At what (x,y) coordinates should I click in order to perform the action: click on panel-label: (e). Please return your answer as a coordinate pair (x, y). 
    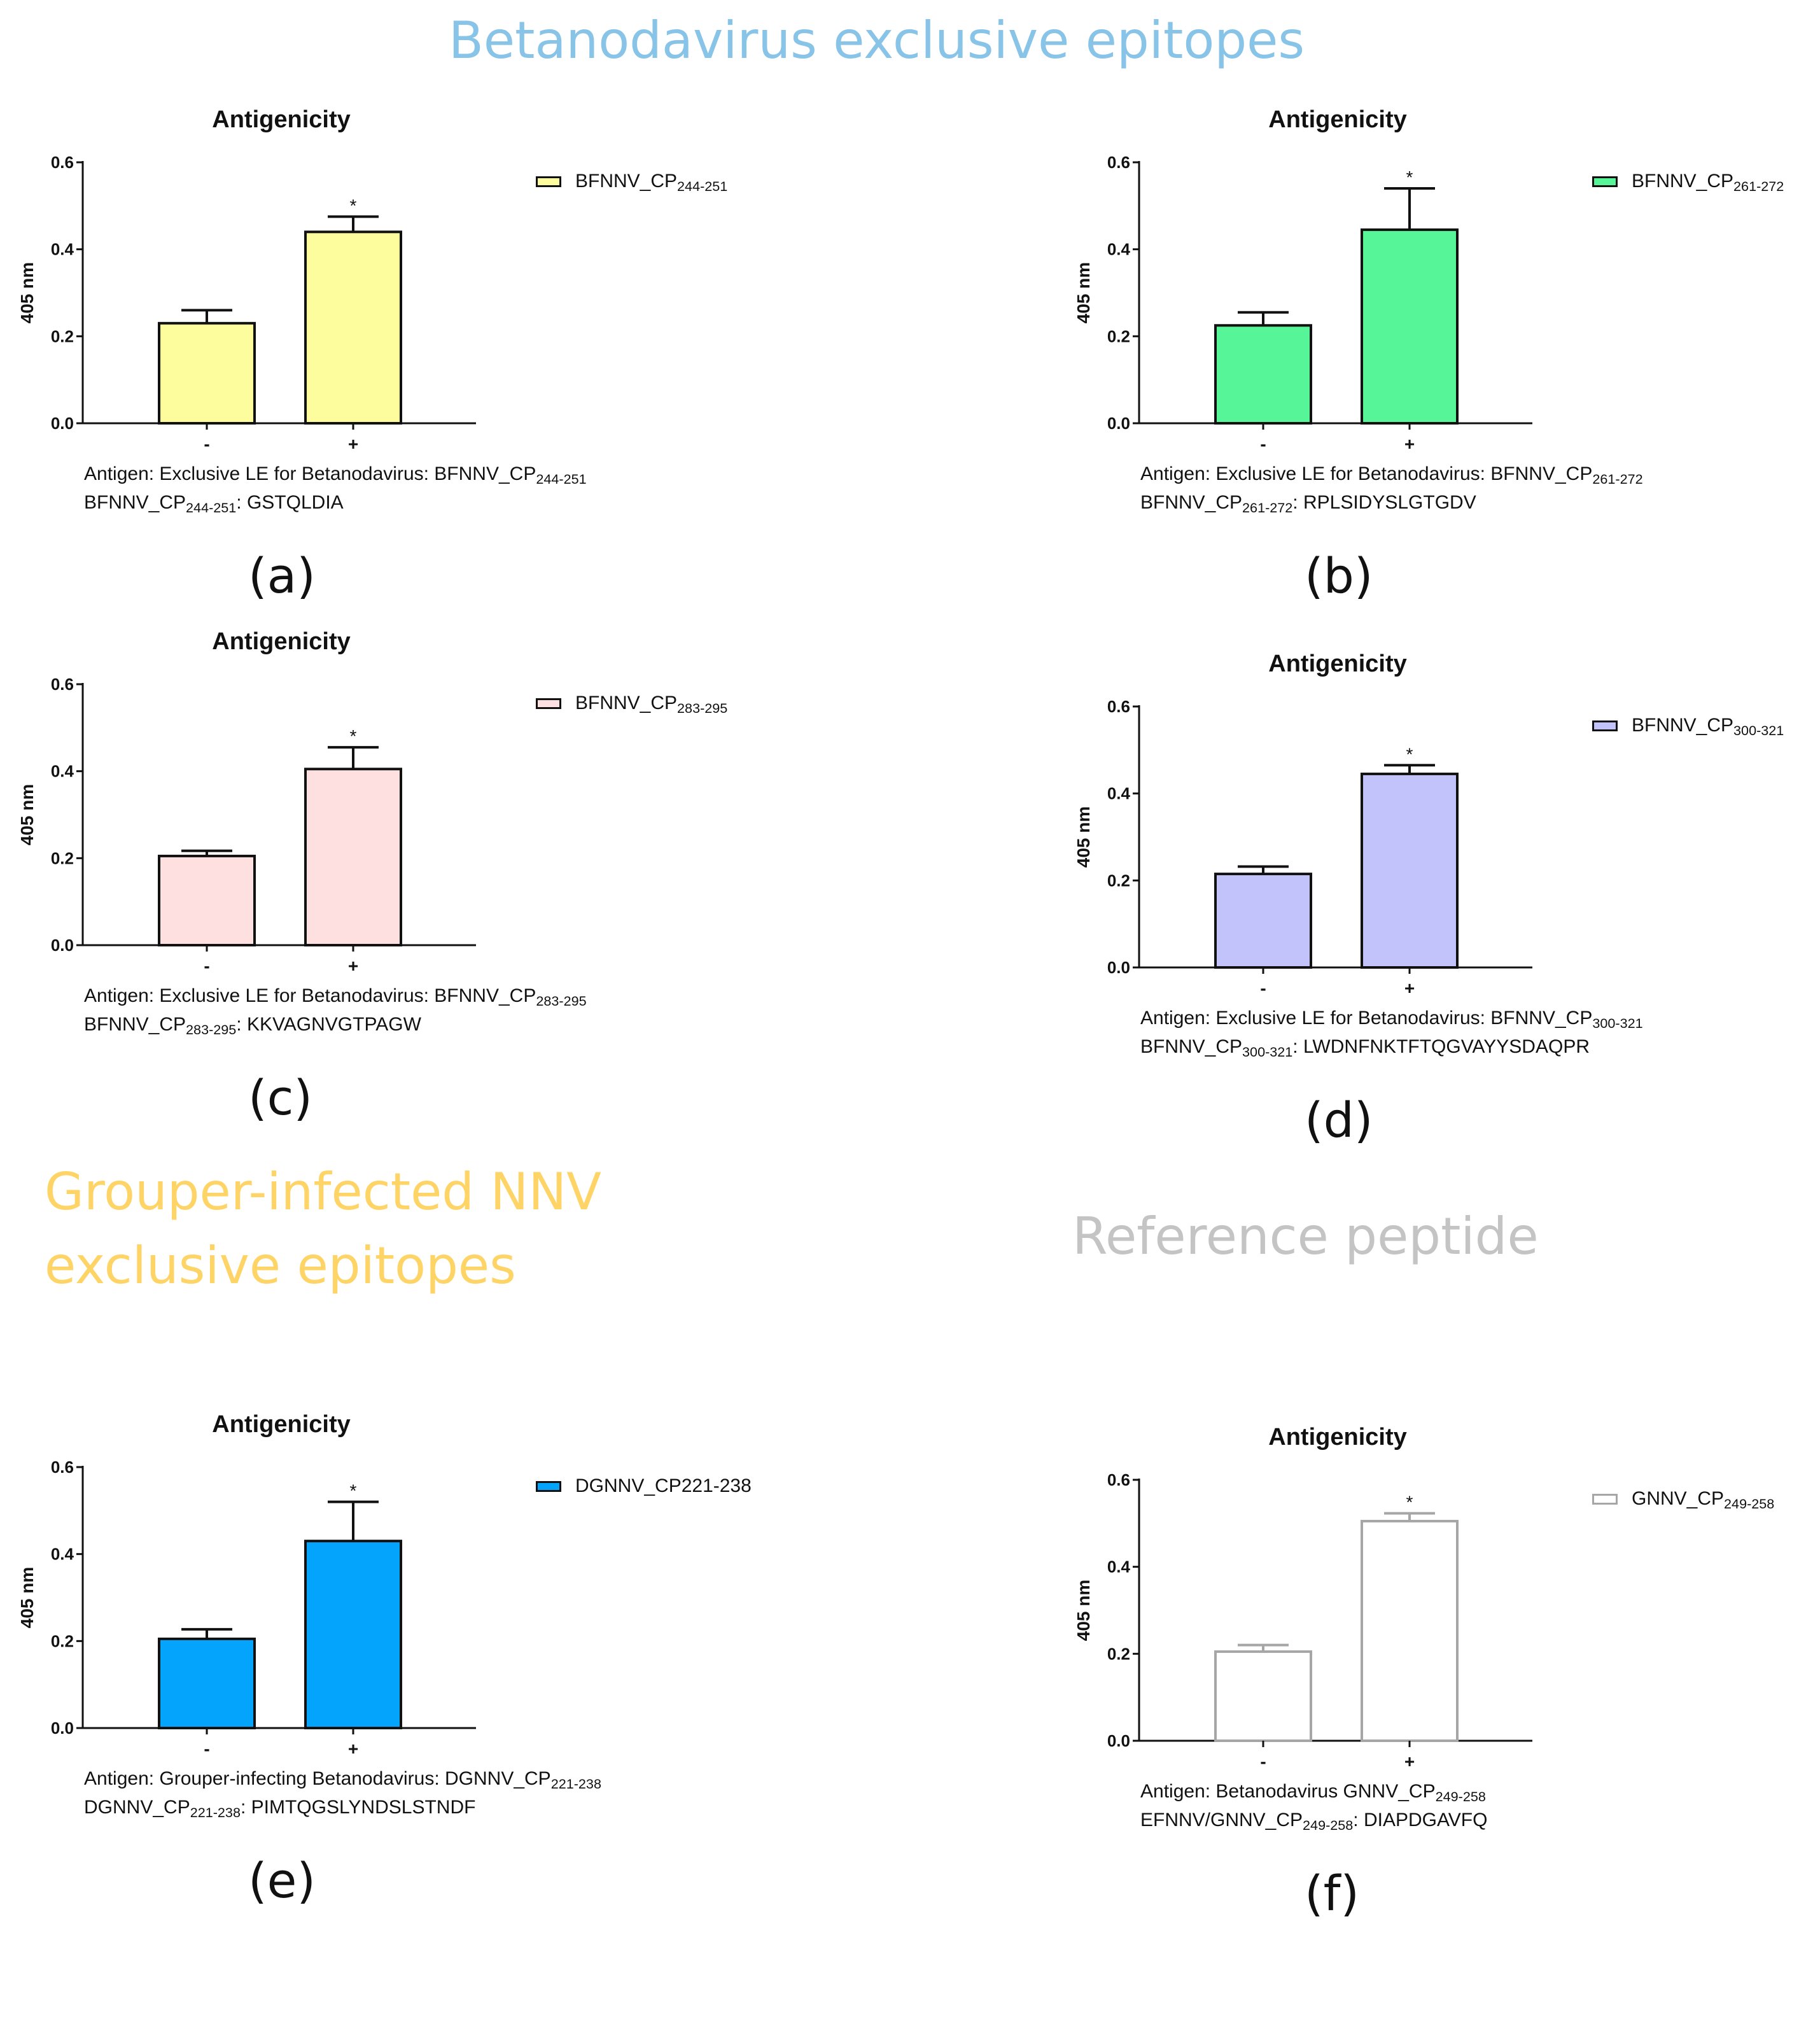
    Looking at the image, I should click on (282, 1880).